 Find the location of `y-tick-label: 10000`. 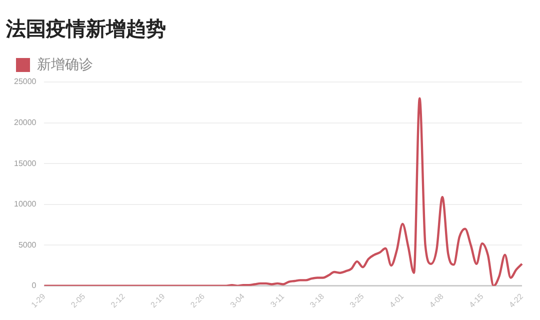

y-tick-label: 10000 is located at coordinates (25, 204).